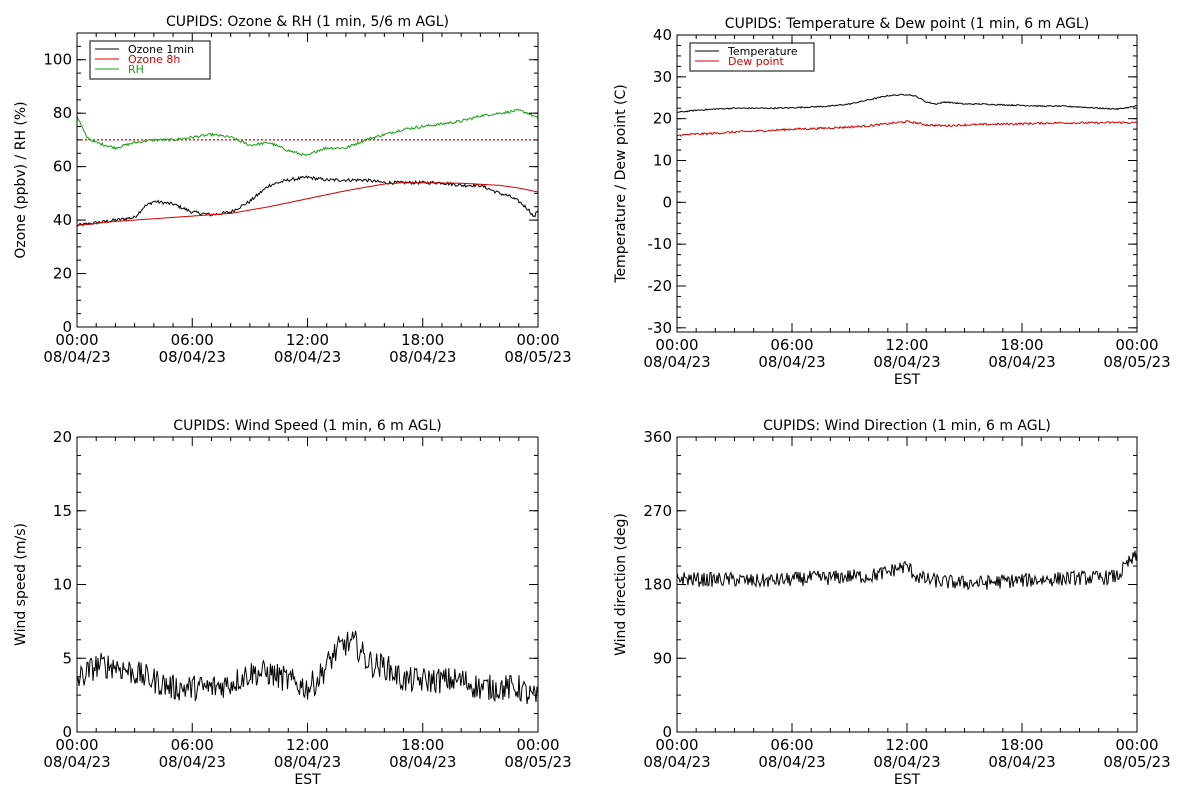 This screenshot has width=1200, height=800. I want to click on chart-title: CUPIDS: Ozone & RH (1 min, 5/6 m AGL), so click(307, 22).